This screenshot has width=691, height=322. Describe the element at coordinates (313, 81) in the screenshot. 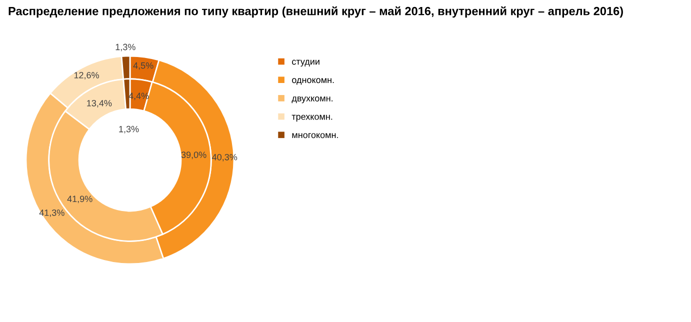

I see `legend-label: однокомн.` at that location.